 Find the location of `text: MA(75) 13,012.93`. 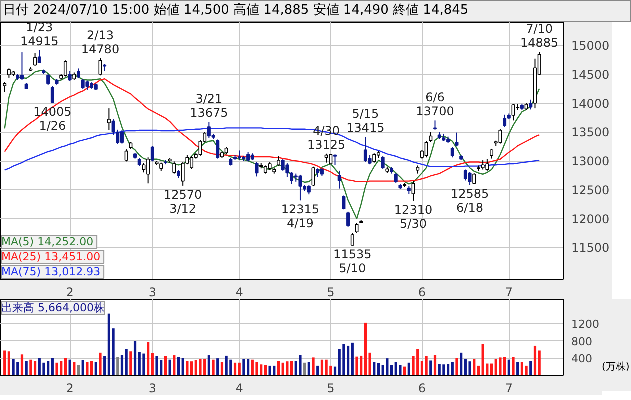

text: MA(75) 13,012.93 is located at coordinates (51, 272).